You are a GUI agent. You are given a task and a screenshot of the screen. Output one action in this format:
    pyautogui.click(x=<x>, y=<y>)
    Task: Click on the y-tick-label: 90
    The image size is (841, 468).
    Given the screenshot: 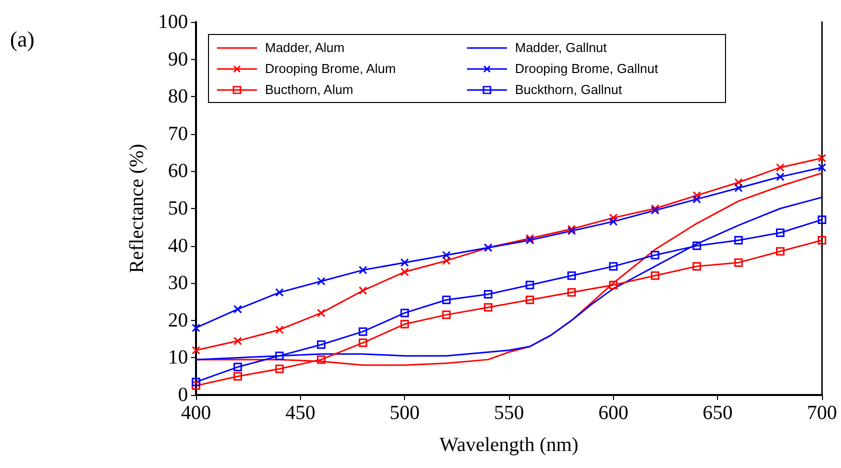 What is the action you would take?
    pyautogui.click(x=178, y=59)
    